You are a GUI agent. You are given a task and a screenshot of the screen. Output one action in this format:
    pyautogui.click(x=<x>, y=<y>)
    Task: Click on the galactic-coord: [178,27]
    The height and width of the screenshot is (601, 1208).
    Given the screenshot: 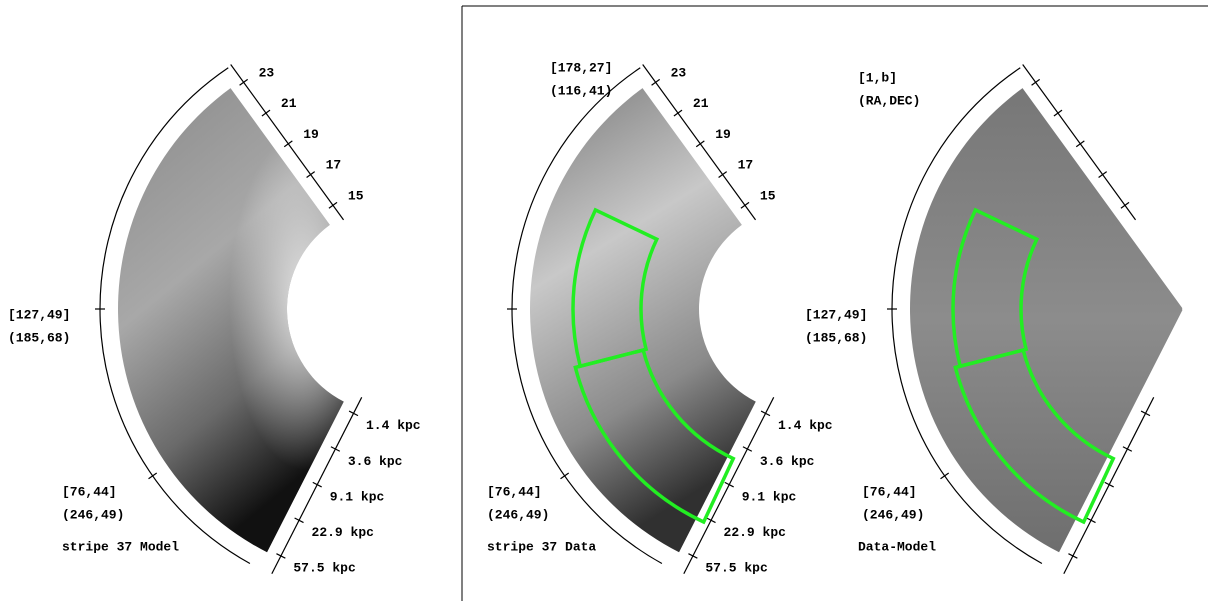 What is the action you would take?
    pyautogui.click(x=581, y=67)
    